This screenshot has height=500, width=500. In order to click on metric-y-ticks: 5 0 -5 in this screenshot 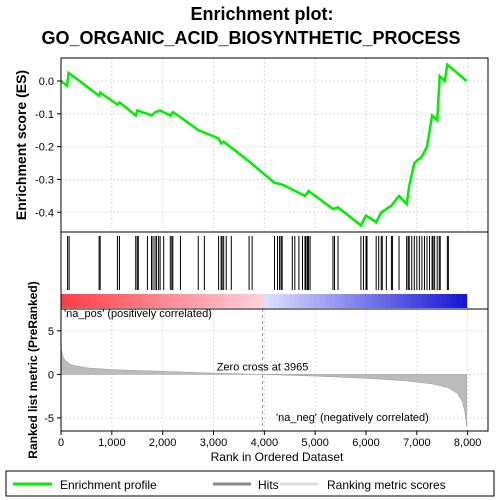, I will do `click(52, 375)`.